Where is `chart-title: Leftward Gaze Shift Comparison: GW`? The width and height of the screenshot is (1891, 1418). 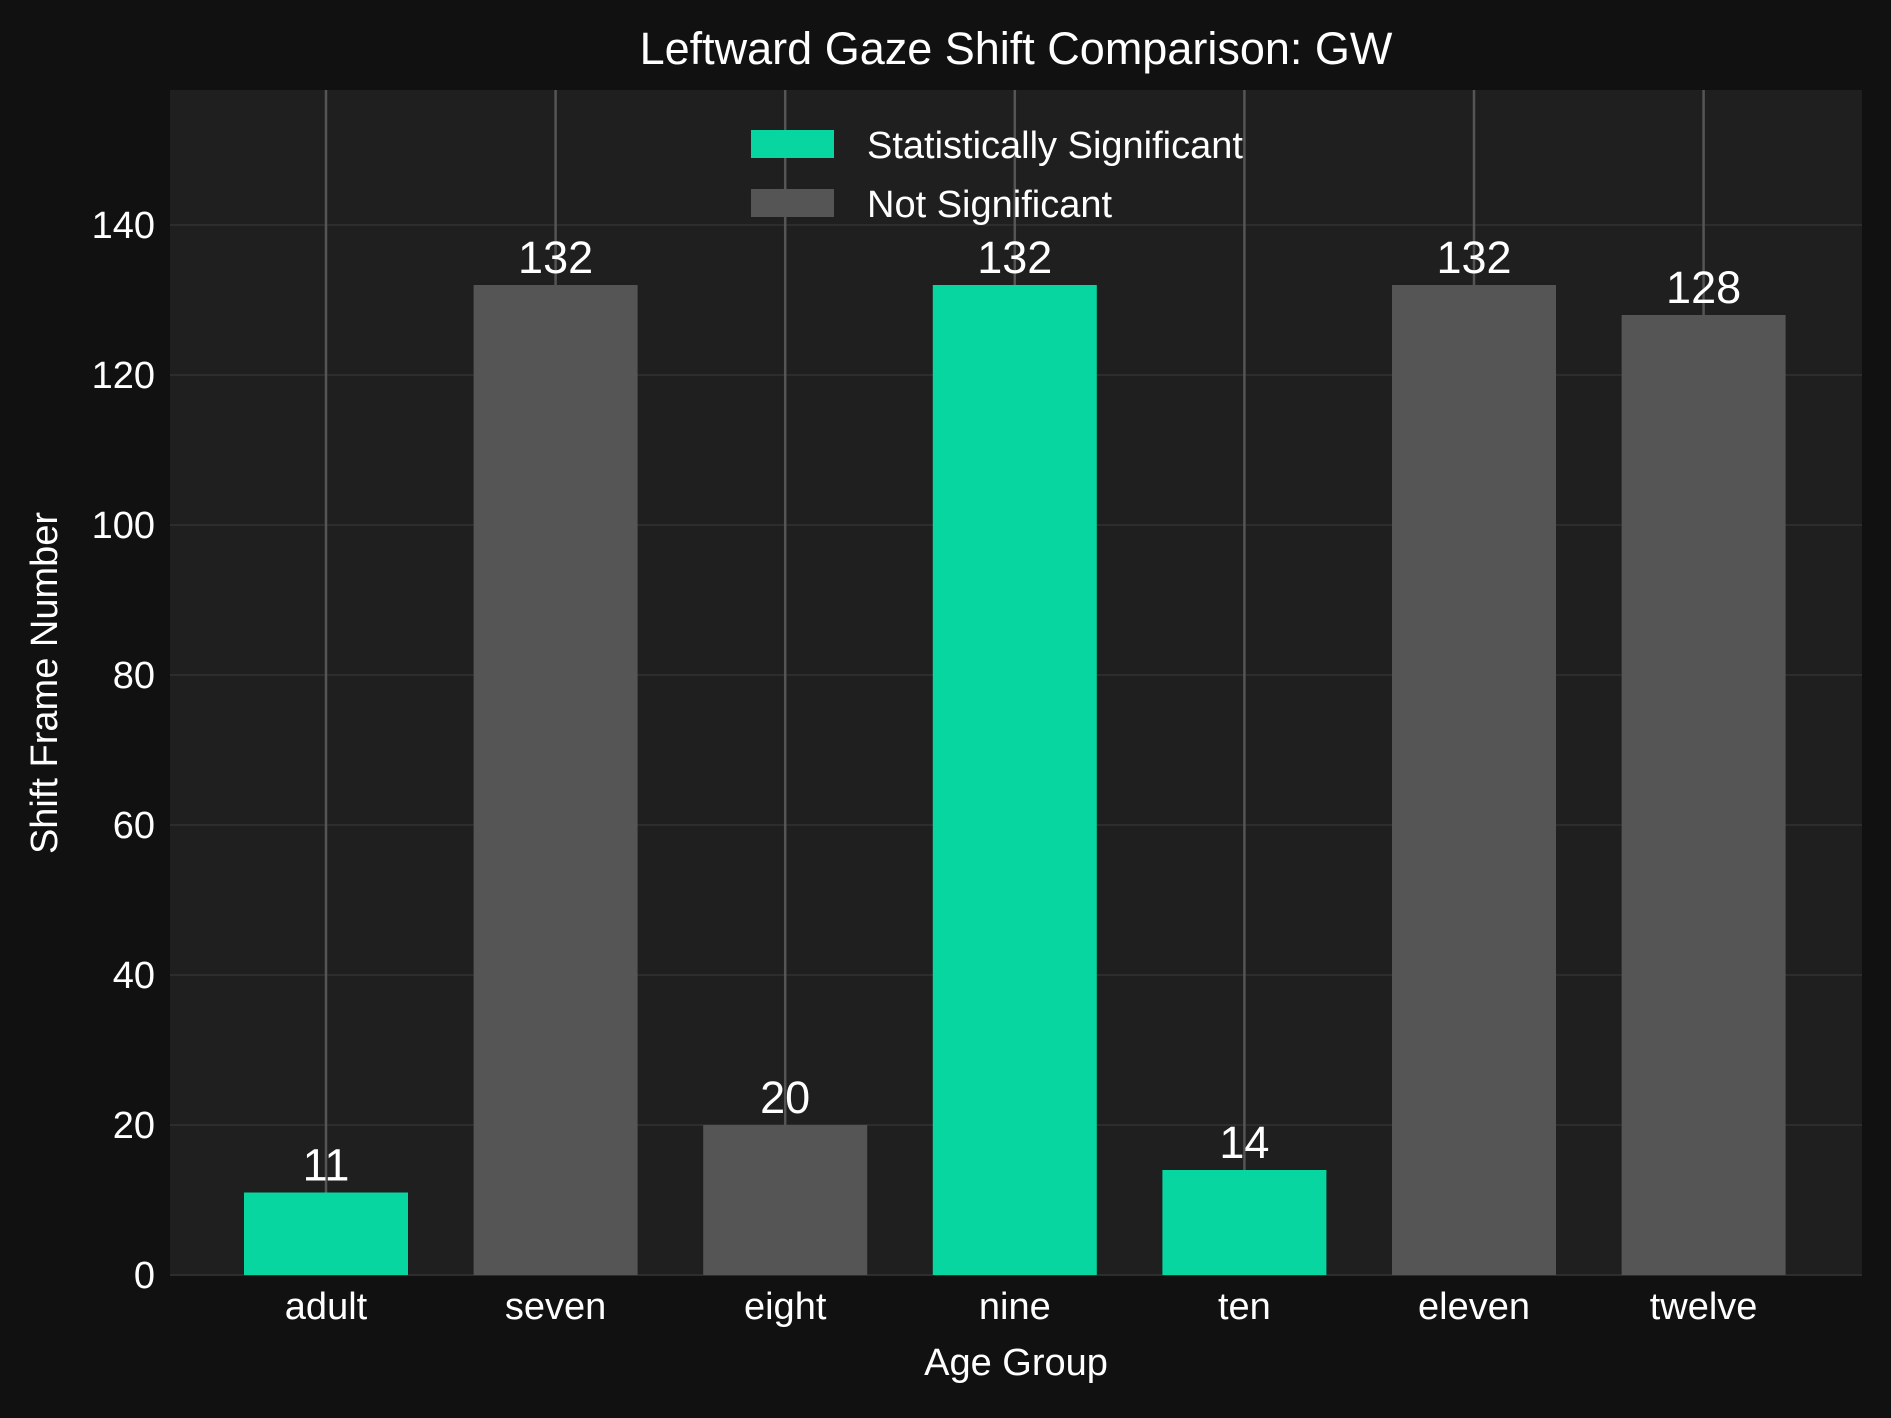
chart-title: Leftward Gaze Shift Comparison: GW is located at coordinates (1016, 48).